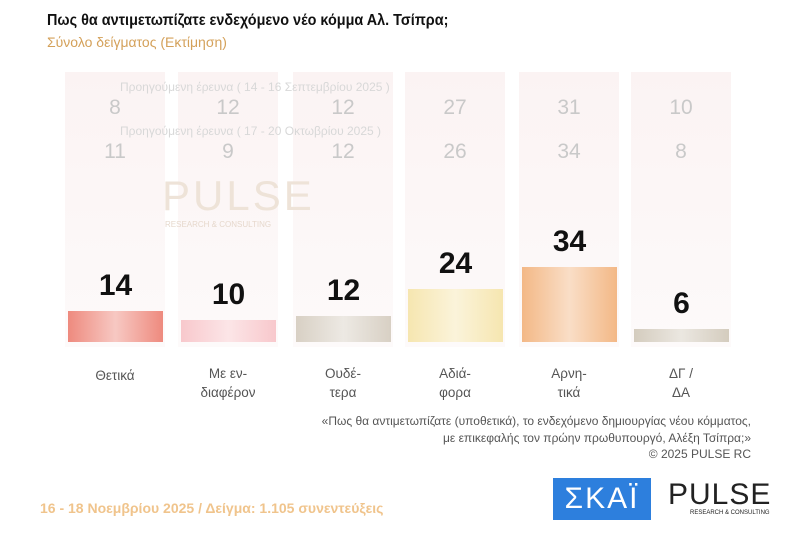  I want to click on skai-logo: ΣΚΑΪ, so click(602, 499).